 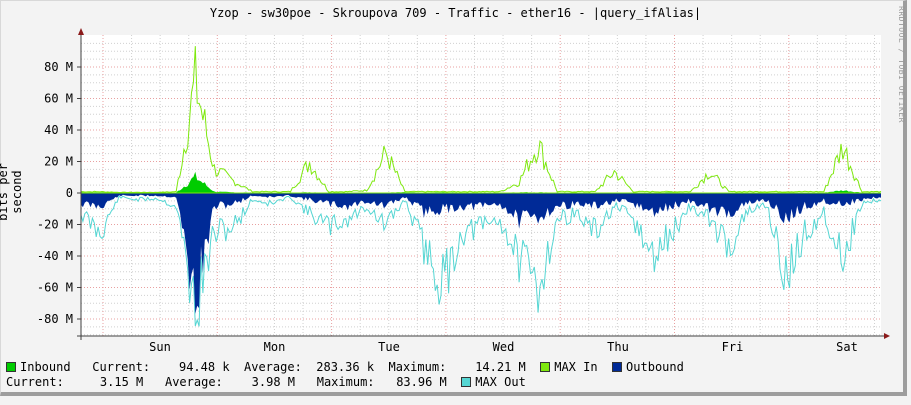 What do you see at coordinates (11, 367) in the screenshot?
I see `inbound-swatch-icon` at bounding box center [11, 367].